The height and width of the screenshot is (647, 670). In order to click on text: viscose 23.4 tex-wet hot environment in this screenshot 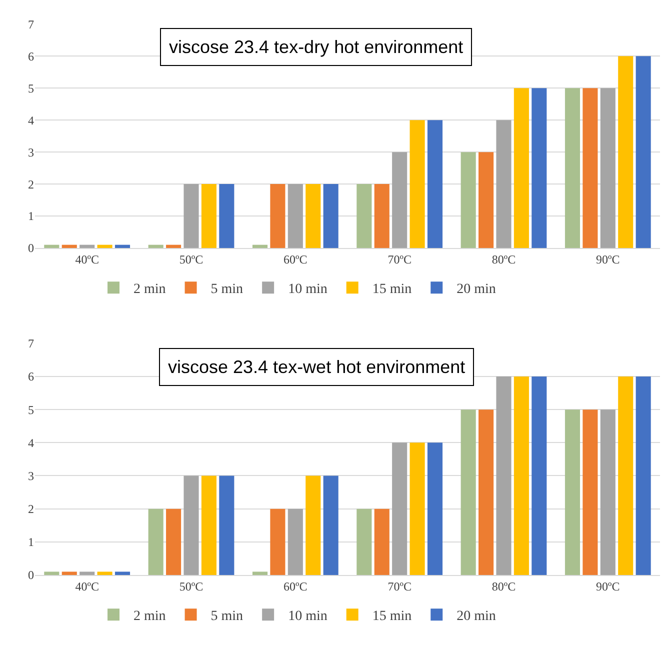, I will do `click(317, 367)`.